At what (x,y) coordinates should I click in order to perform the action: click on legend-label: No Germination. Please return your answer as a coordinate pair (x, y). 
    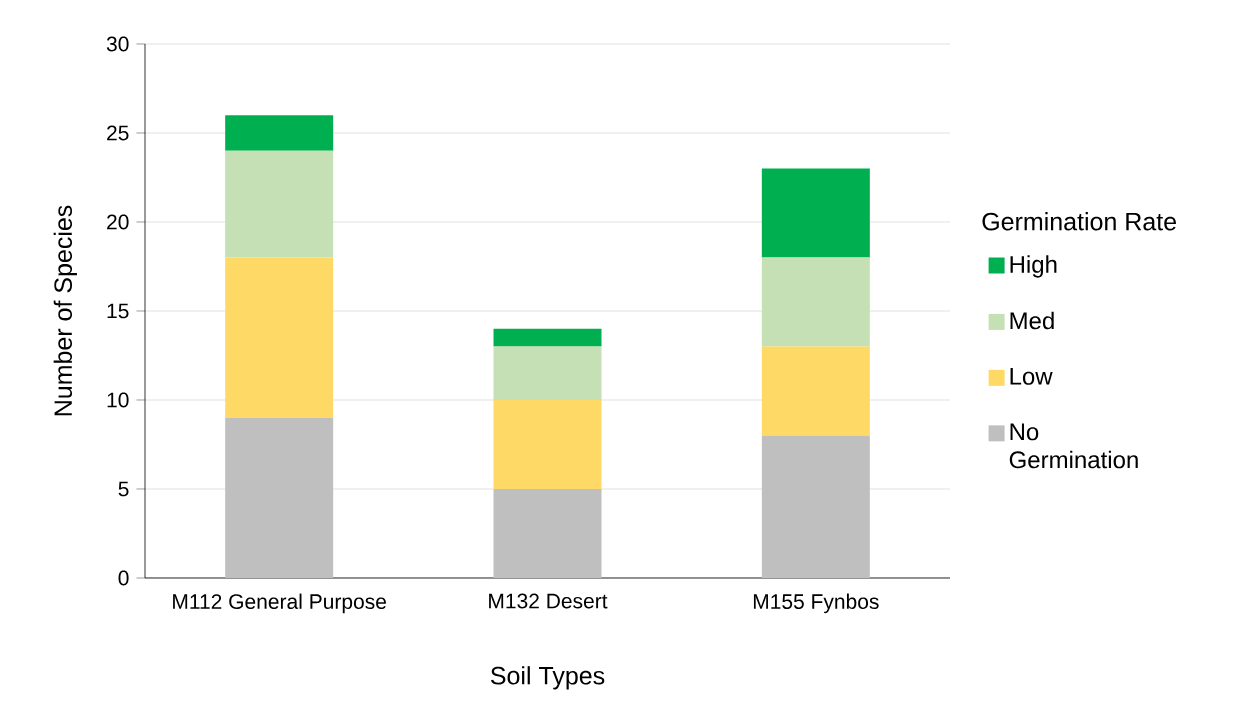
    Looking at the image, I should click on (1073, 446).